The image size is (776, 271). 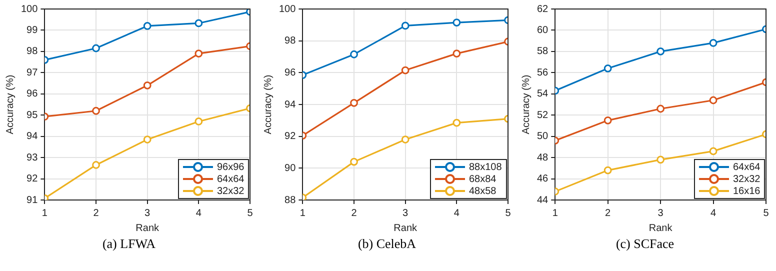 What do you see at coordinates (543, 136) in the screenshot?
I see `y-tick-label: 50` at bounding box center [543, 136].